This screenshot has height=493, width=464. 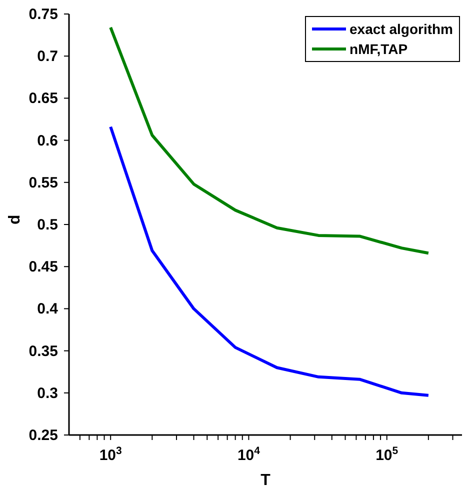 What do you see at coordinates (248, 454) in the screenshot?
I see `x-tick-label: 10$^{4}$` at bounding box center [248, 454].